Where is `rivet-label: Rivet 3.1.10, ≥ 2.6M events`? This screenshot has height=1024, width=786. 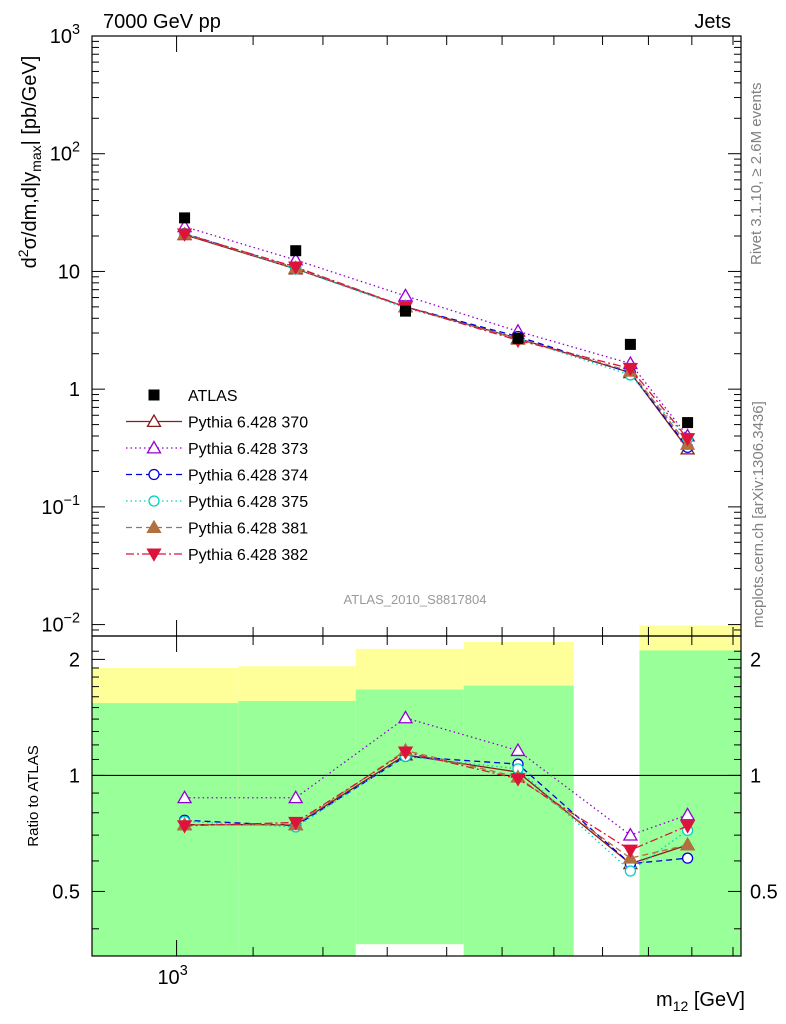
rivet-label: Rivet 3.1.10, ≥ 2.6M events is located at coordinates (756, 174).